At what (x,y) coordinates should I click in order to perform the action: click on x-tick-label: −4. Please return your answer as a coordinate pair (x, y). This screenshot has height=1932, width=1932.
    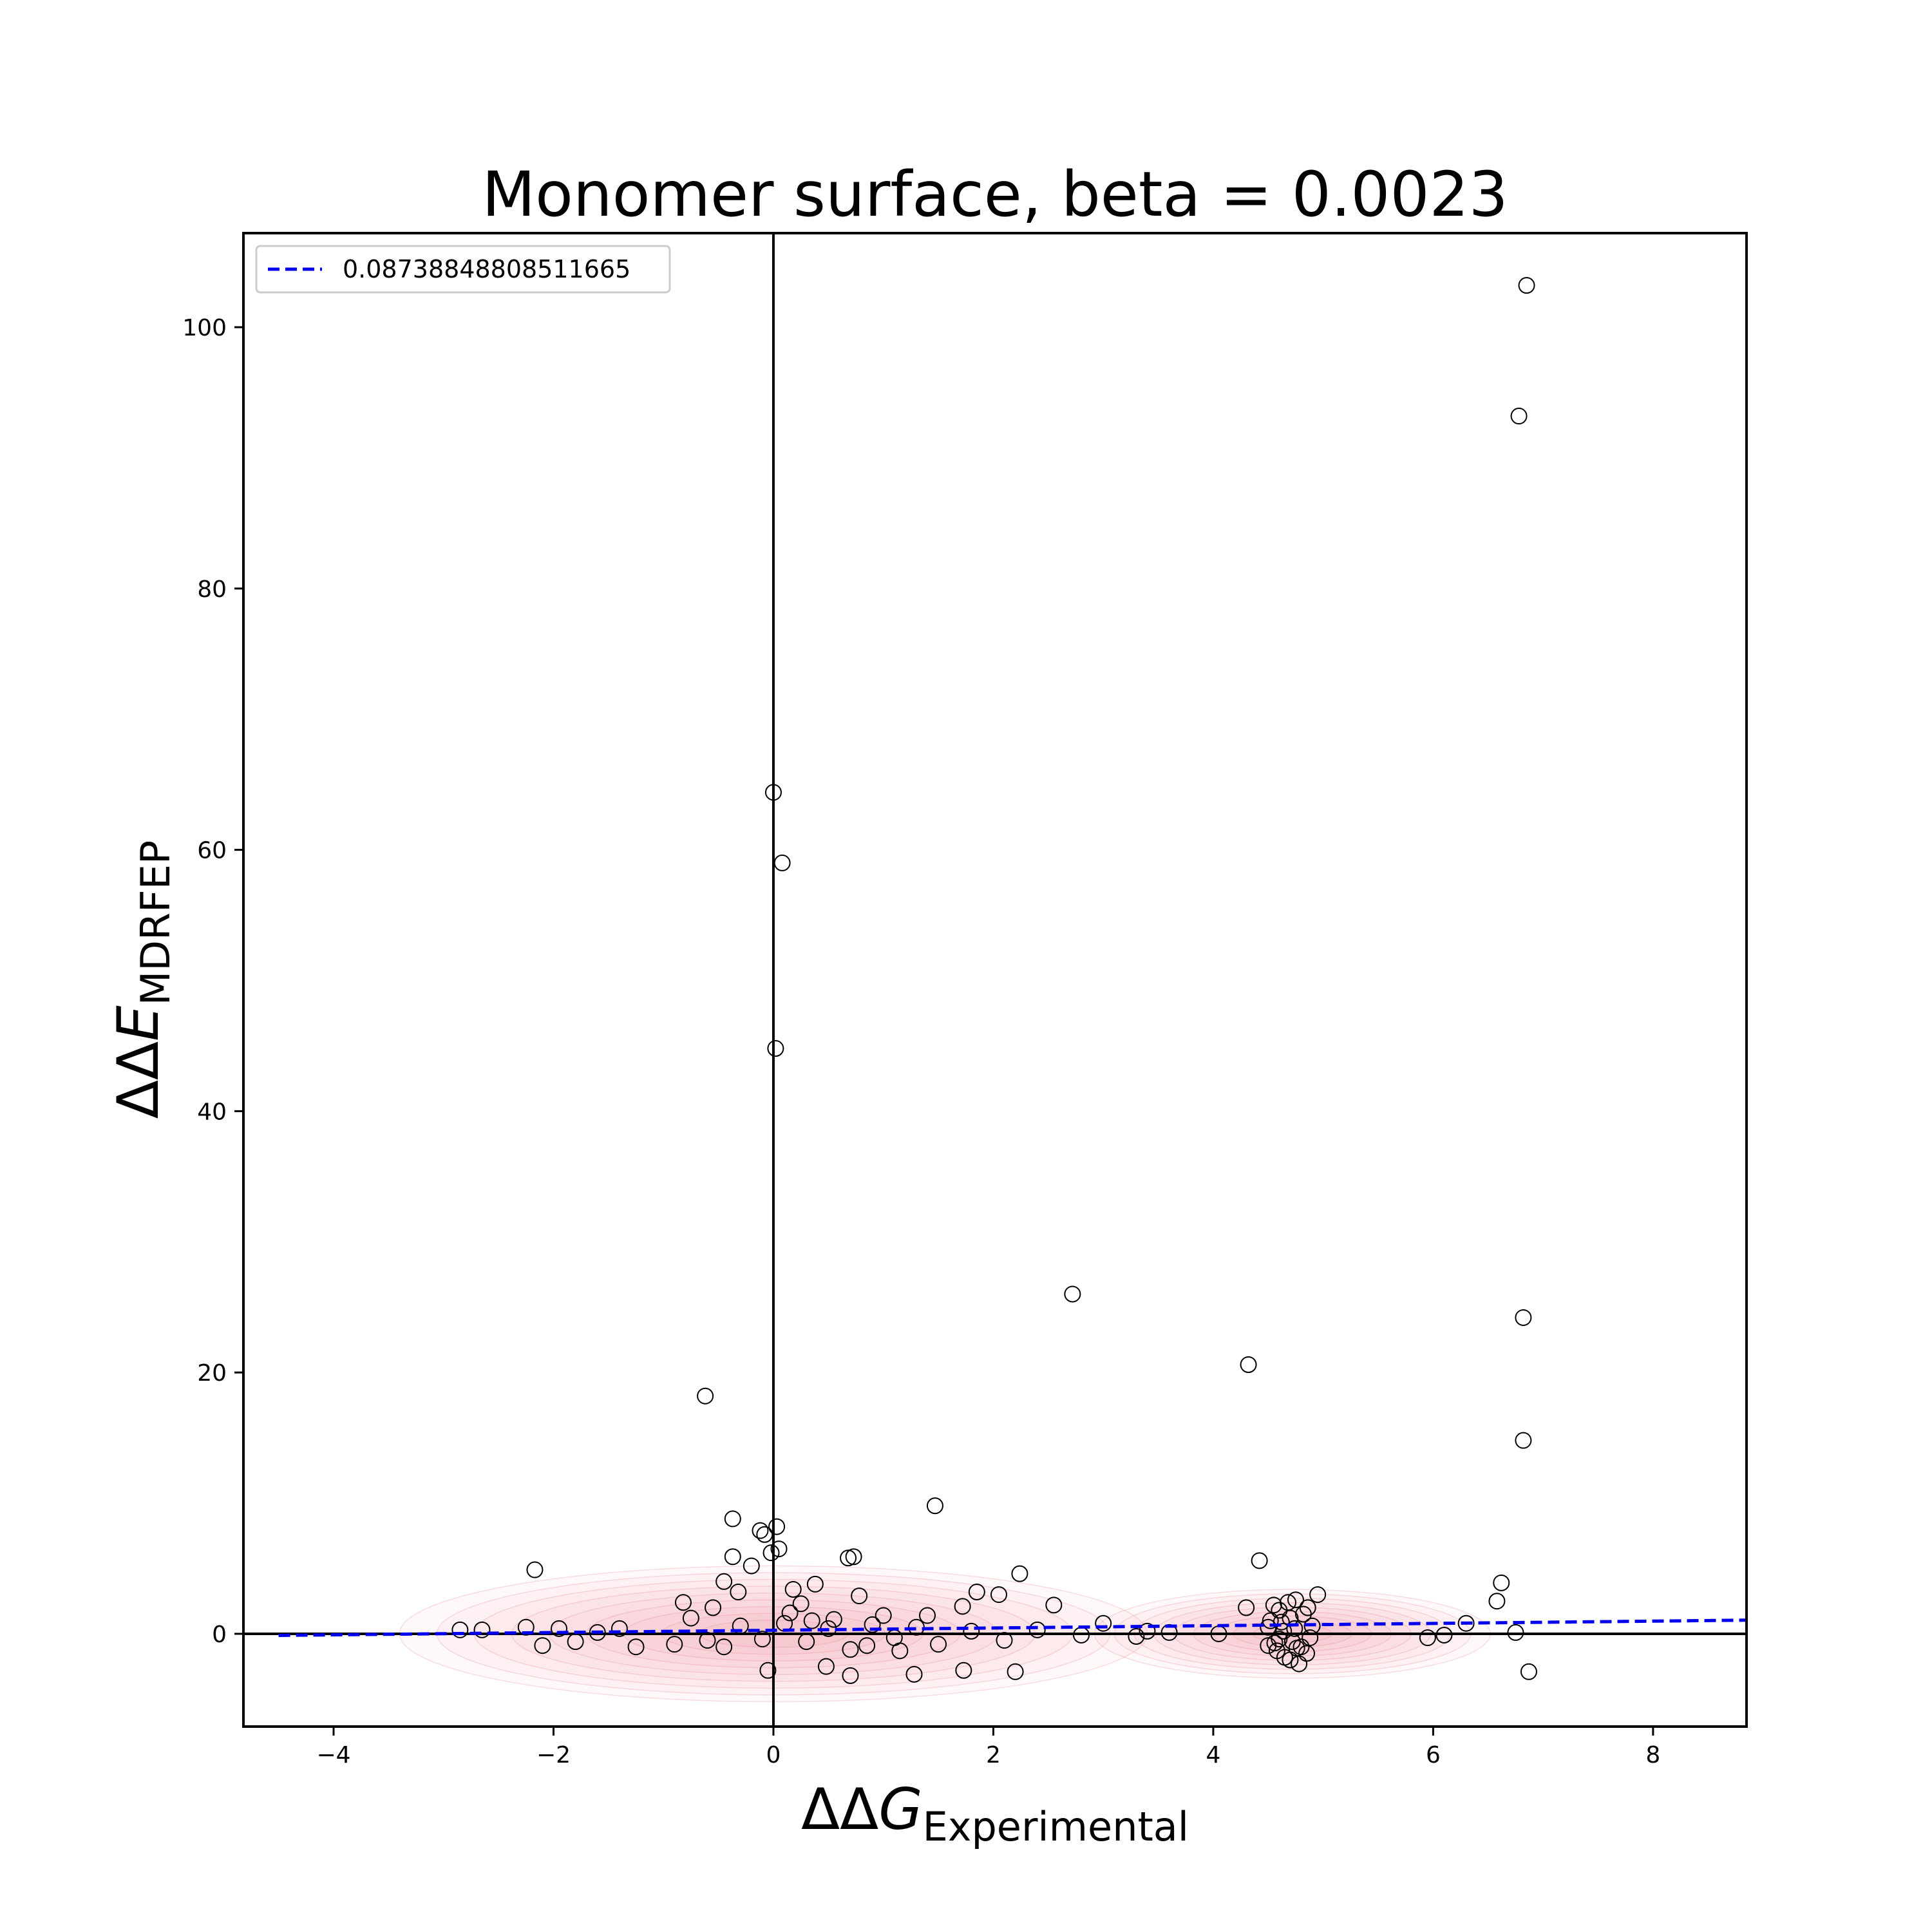
    Looking at the image, I should click on (333, 1755).